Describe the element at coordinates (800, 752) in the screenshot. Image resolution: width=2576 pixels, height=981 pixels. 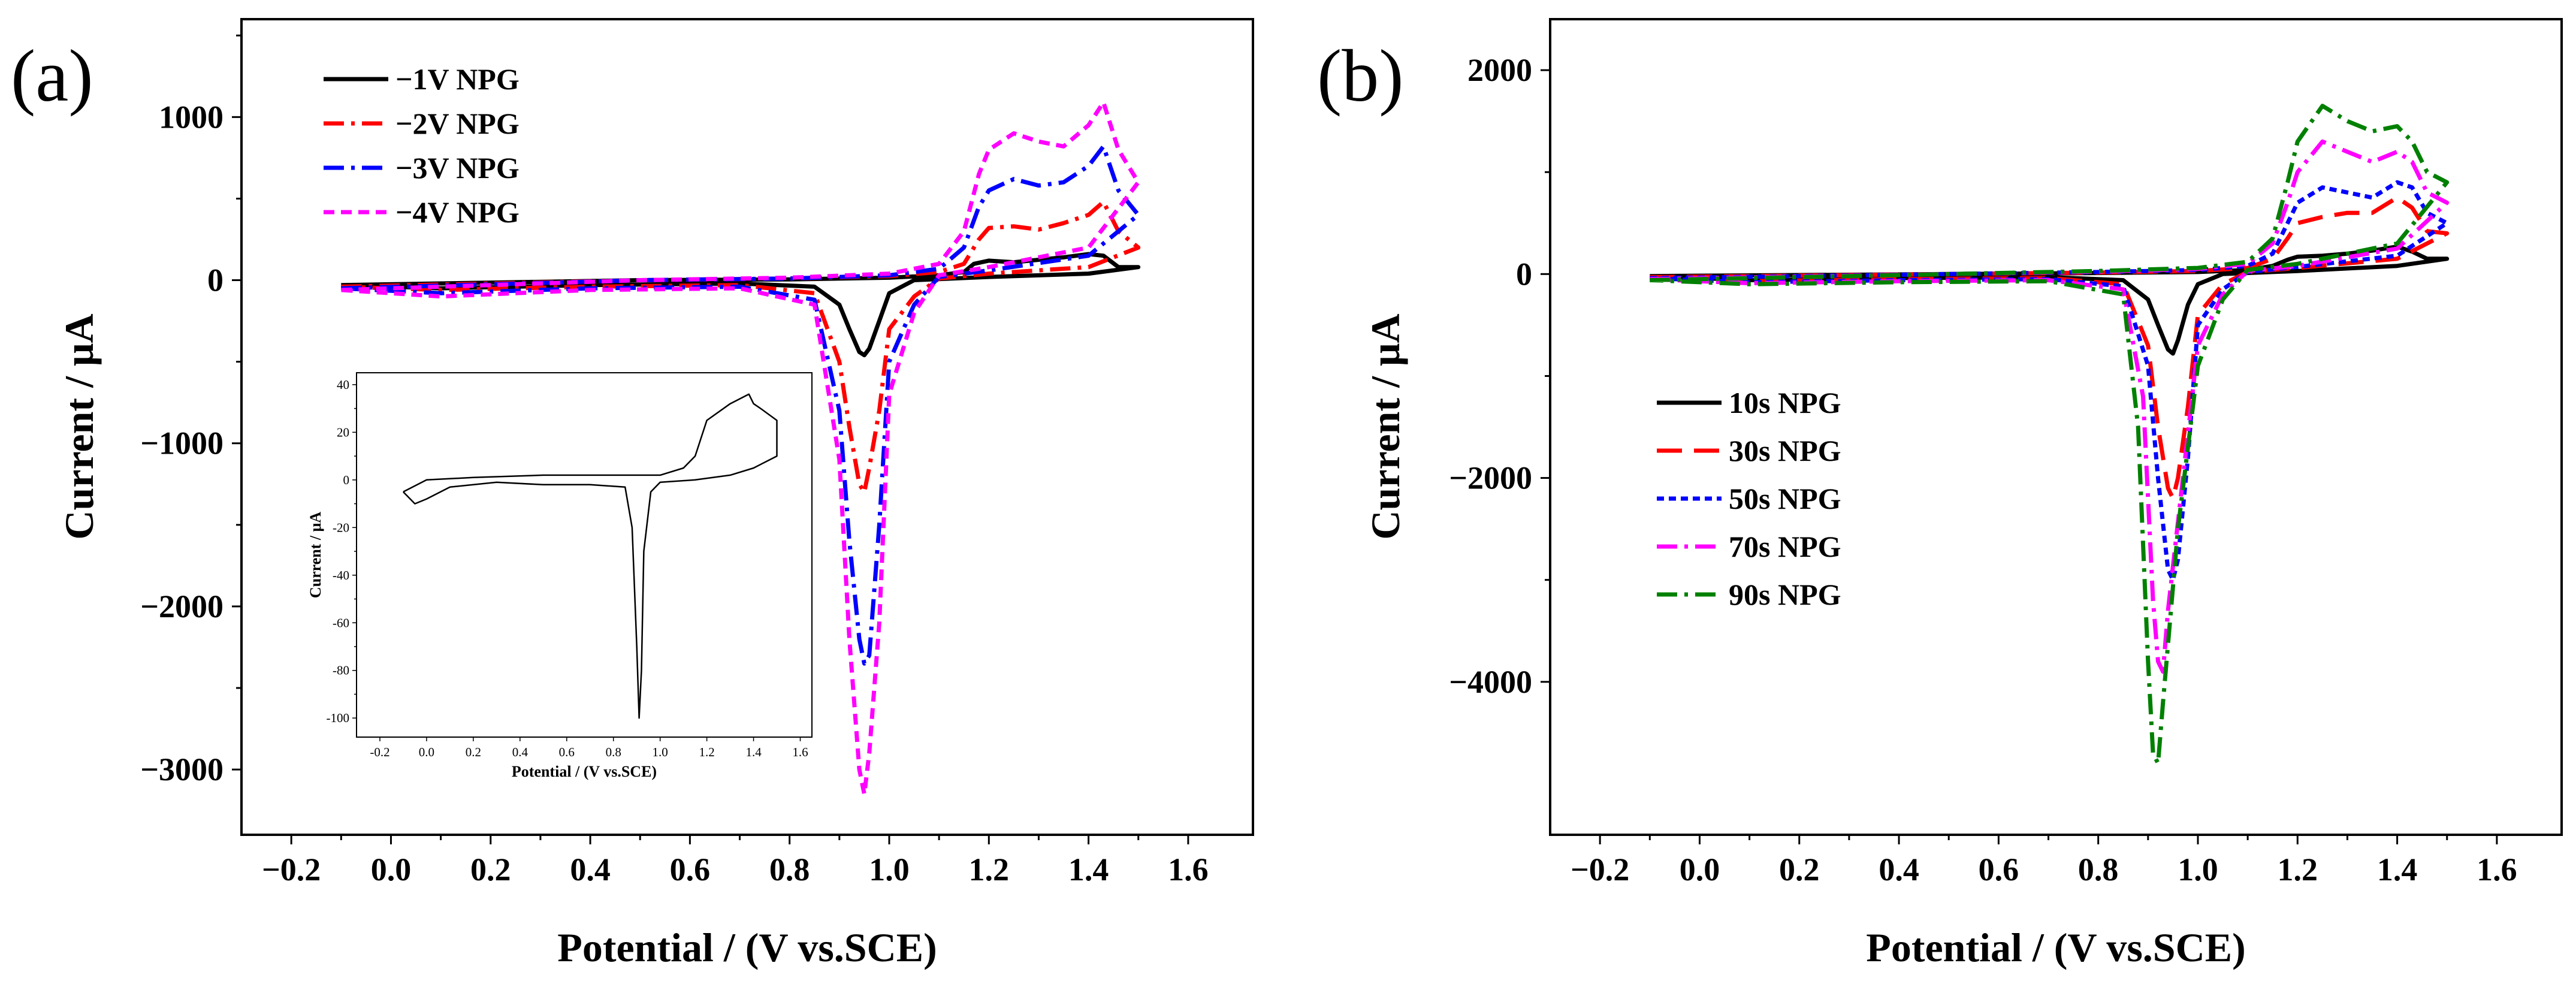
I see `inset-x-tick-label-9: 1.6` at that location.